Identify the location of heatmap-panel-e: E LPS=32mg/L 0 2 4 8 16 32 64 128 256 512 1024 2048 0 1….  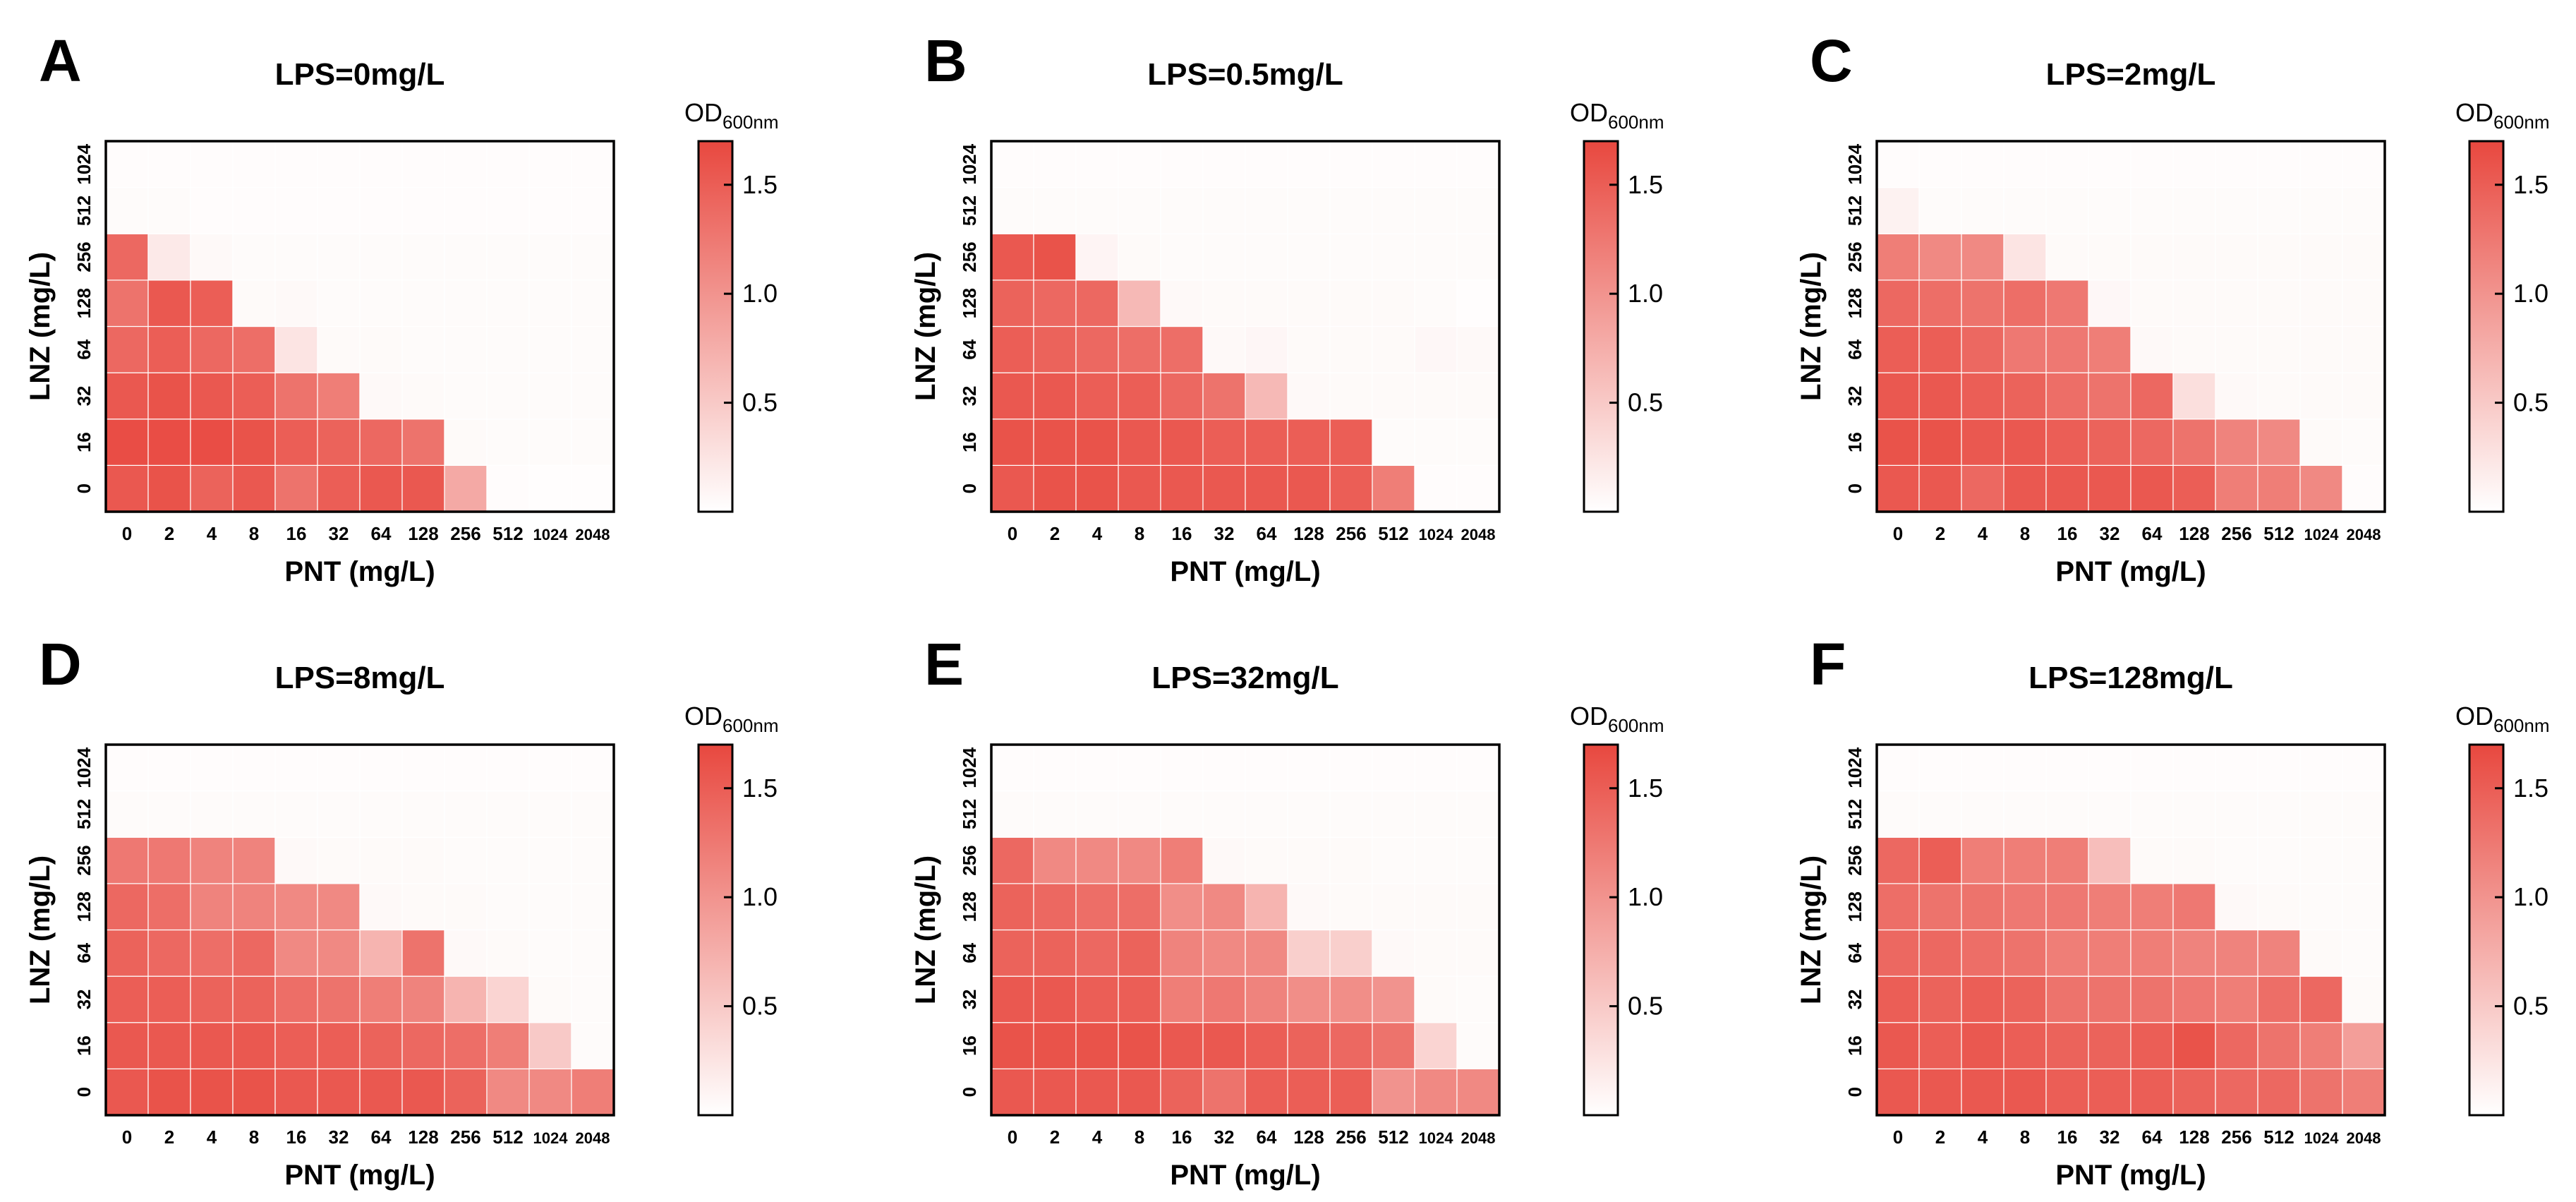
(1287, 911).